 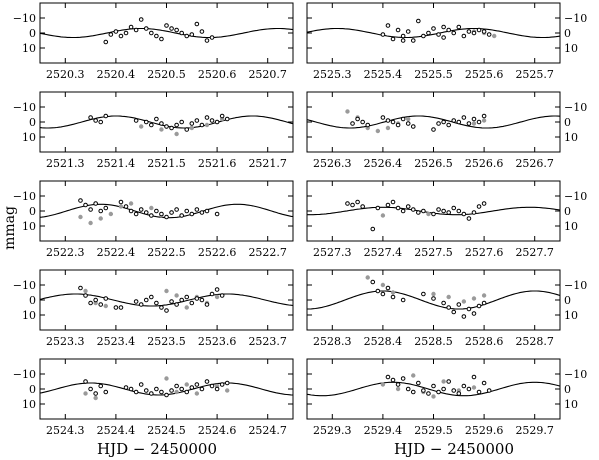 I want to click on x-tick-label: 2522.4, so click(x=116, y=252).